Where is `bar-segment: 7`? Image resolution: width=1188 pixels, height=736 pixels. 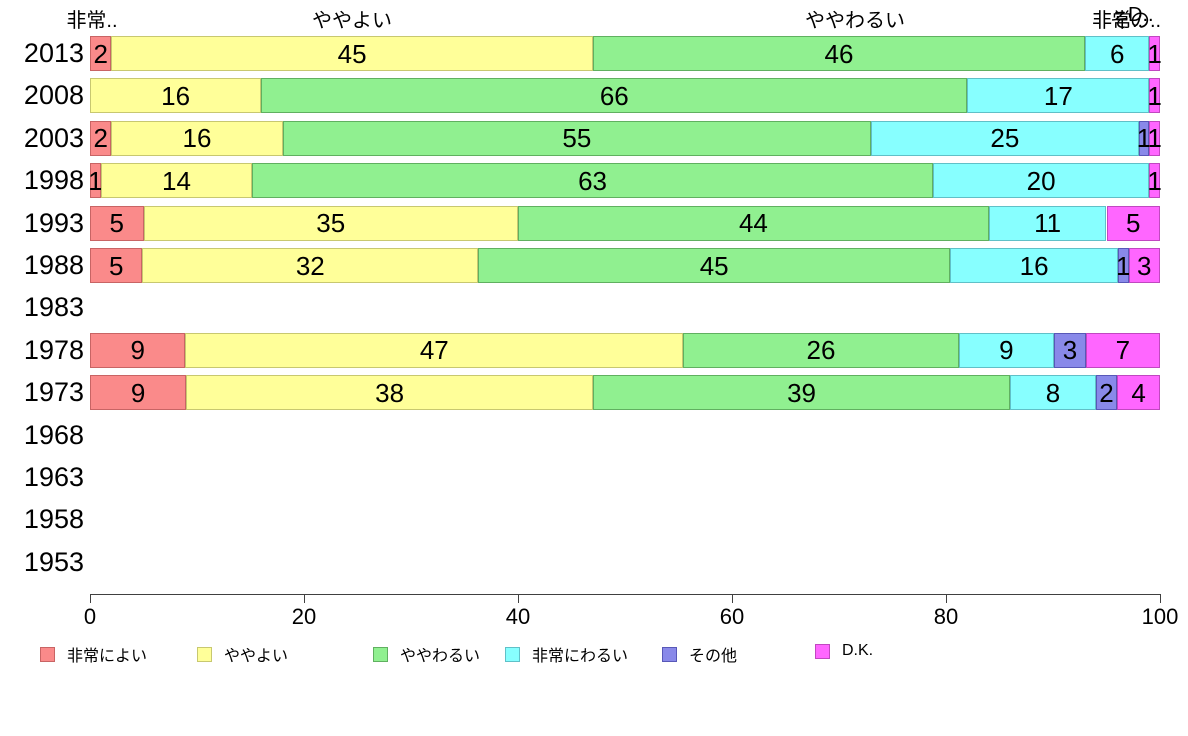 bar-segment: 7 is located at coordinates (1122, 350).